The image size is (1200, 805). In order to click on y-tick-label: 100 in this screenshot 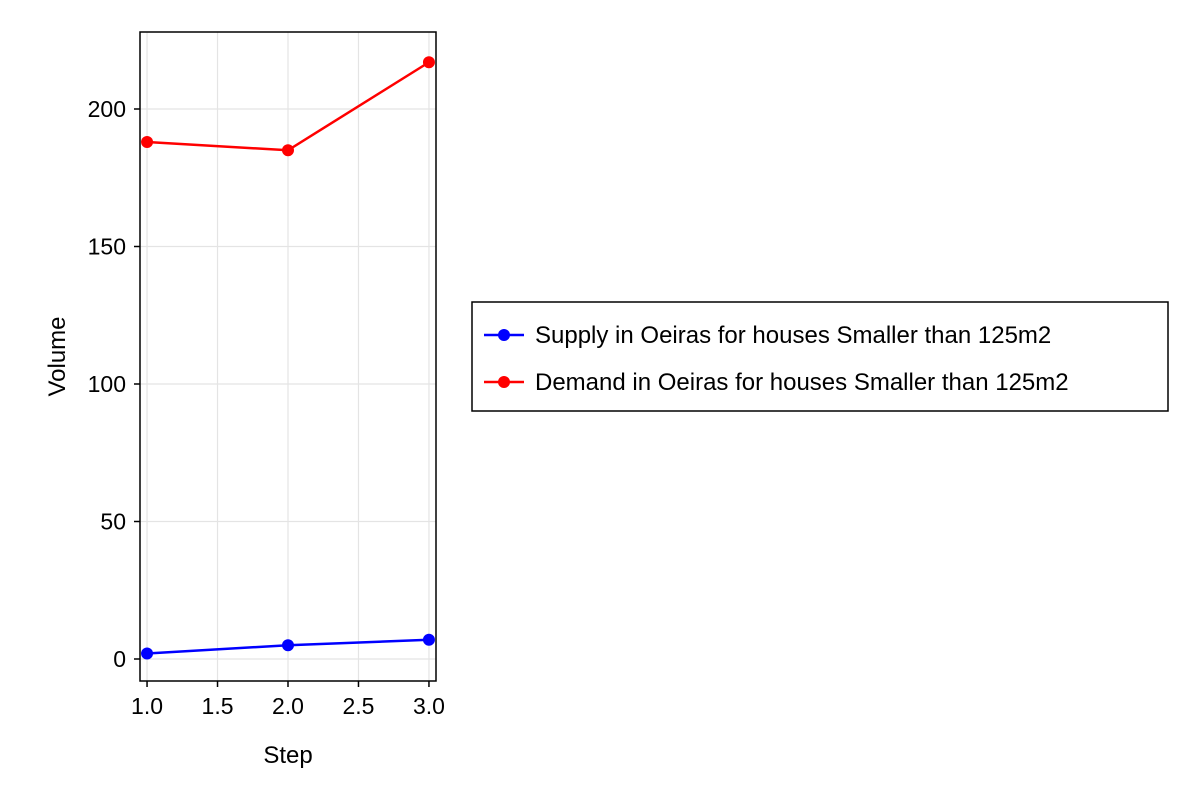, I will do `click(107, 384)`.